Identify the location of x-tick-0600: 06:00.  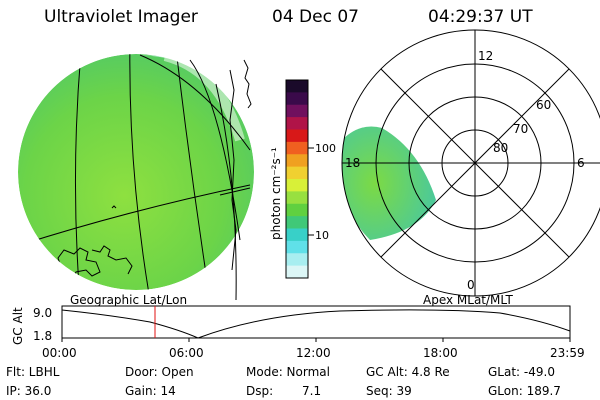
(186, 353).